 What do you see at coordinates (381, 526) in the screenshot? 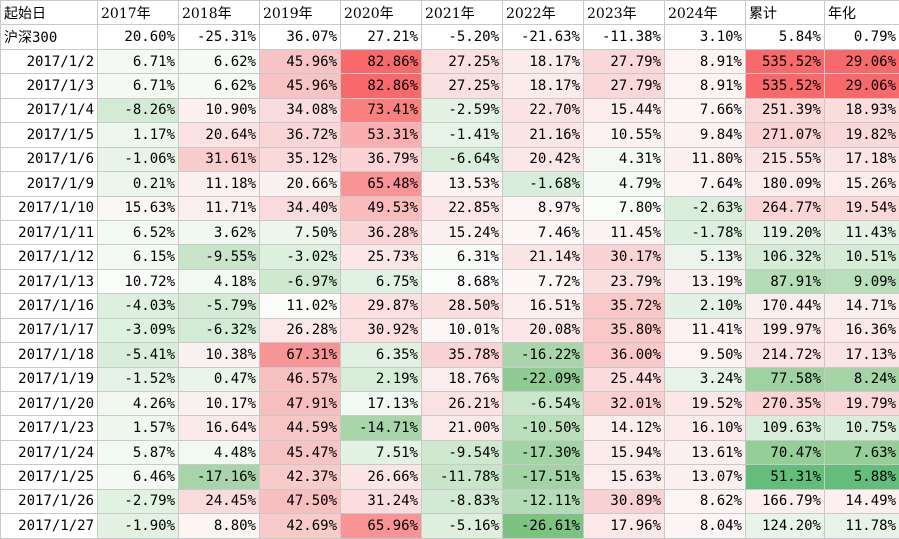
I see `return-cell: 65.96%` at bounding box center [381, 526].